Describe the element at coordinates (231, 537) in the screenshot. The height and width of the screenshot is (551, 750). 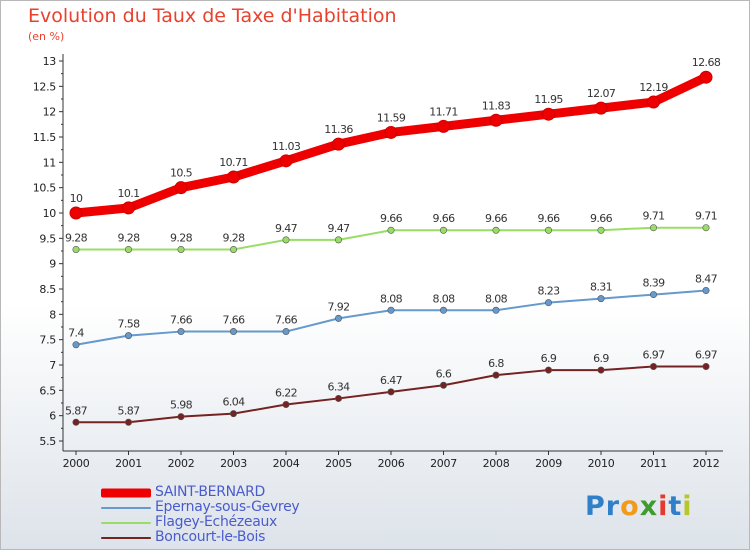
I see `legend-item: Boncourt-le-Bois` at that location.